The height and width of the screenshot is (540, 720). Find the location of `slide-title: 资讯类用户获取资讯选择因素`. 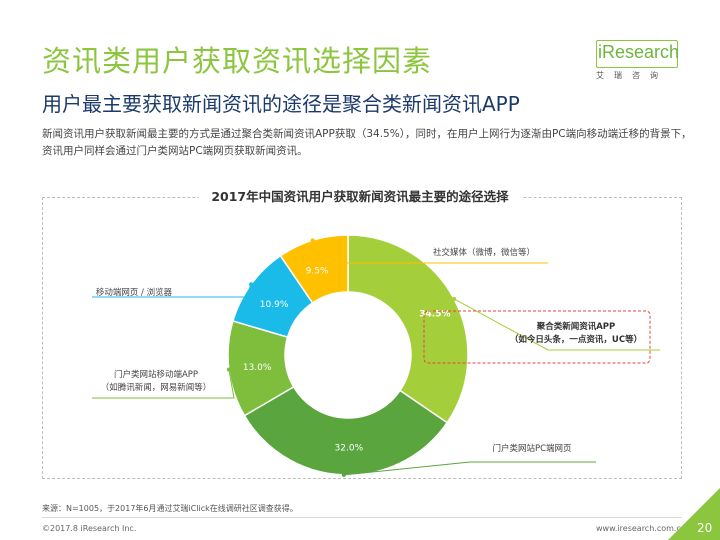

slide-title: 资讯类用户获取资讯选择因素 is located at coordinates (237, 61).